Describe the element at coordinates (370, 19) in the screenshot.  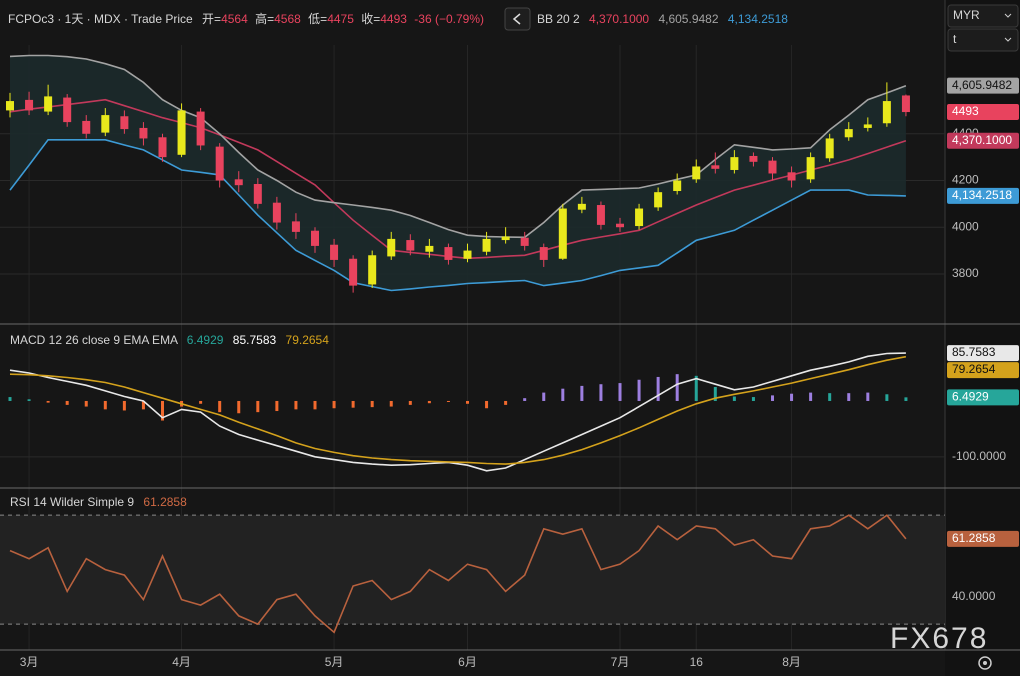
I see `close-label: 收=` at that location.